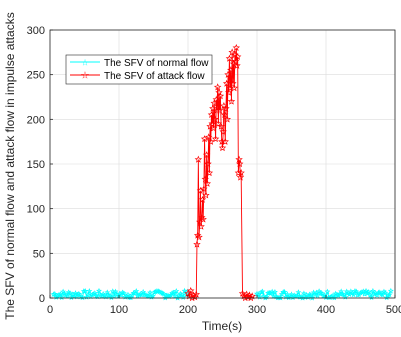 Image resolution: width=401 pixels, height=337 pixels. Describe the element at coordinates (119, 310) in the screenshot. I see `x-tick-label: 100` at that location.